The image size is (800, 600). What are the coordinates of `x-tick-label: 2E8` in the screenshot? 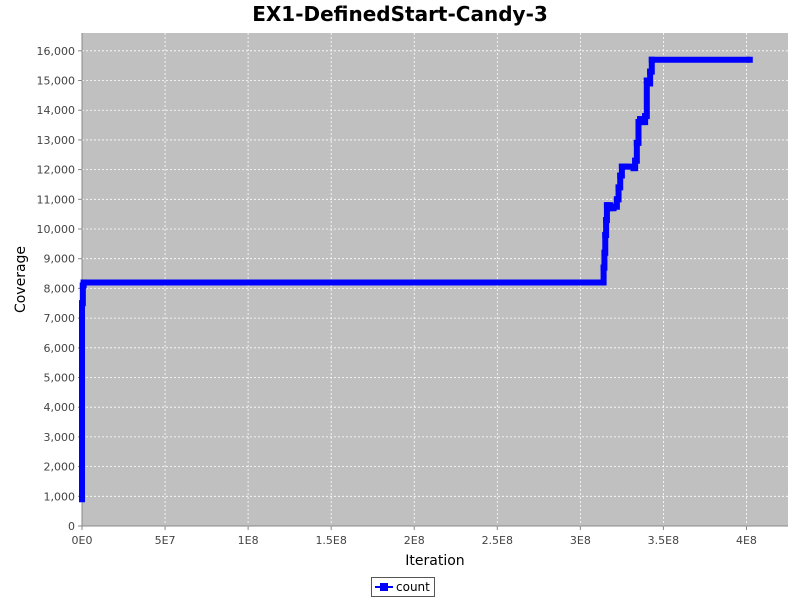 It's located at (414, 540).